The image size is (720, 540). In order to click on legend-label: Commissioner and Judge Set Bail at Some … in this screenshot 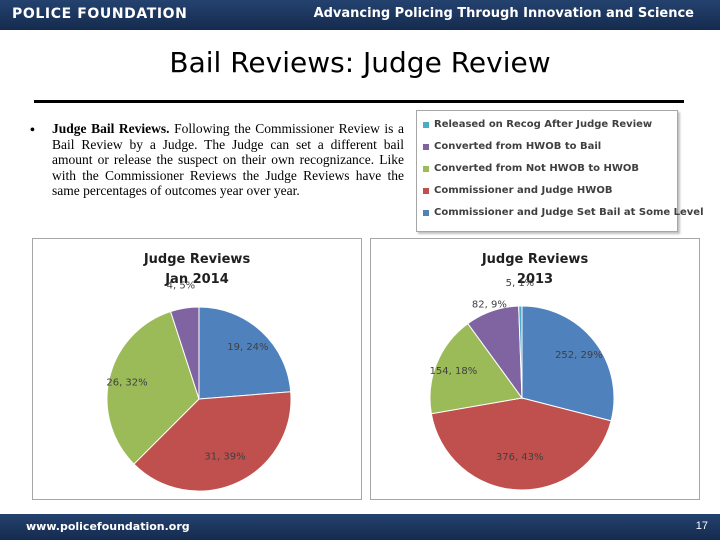, I will do `click(569, 212)`.